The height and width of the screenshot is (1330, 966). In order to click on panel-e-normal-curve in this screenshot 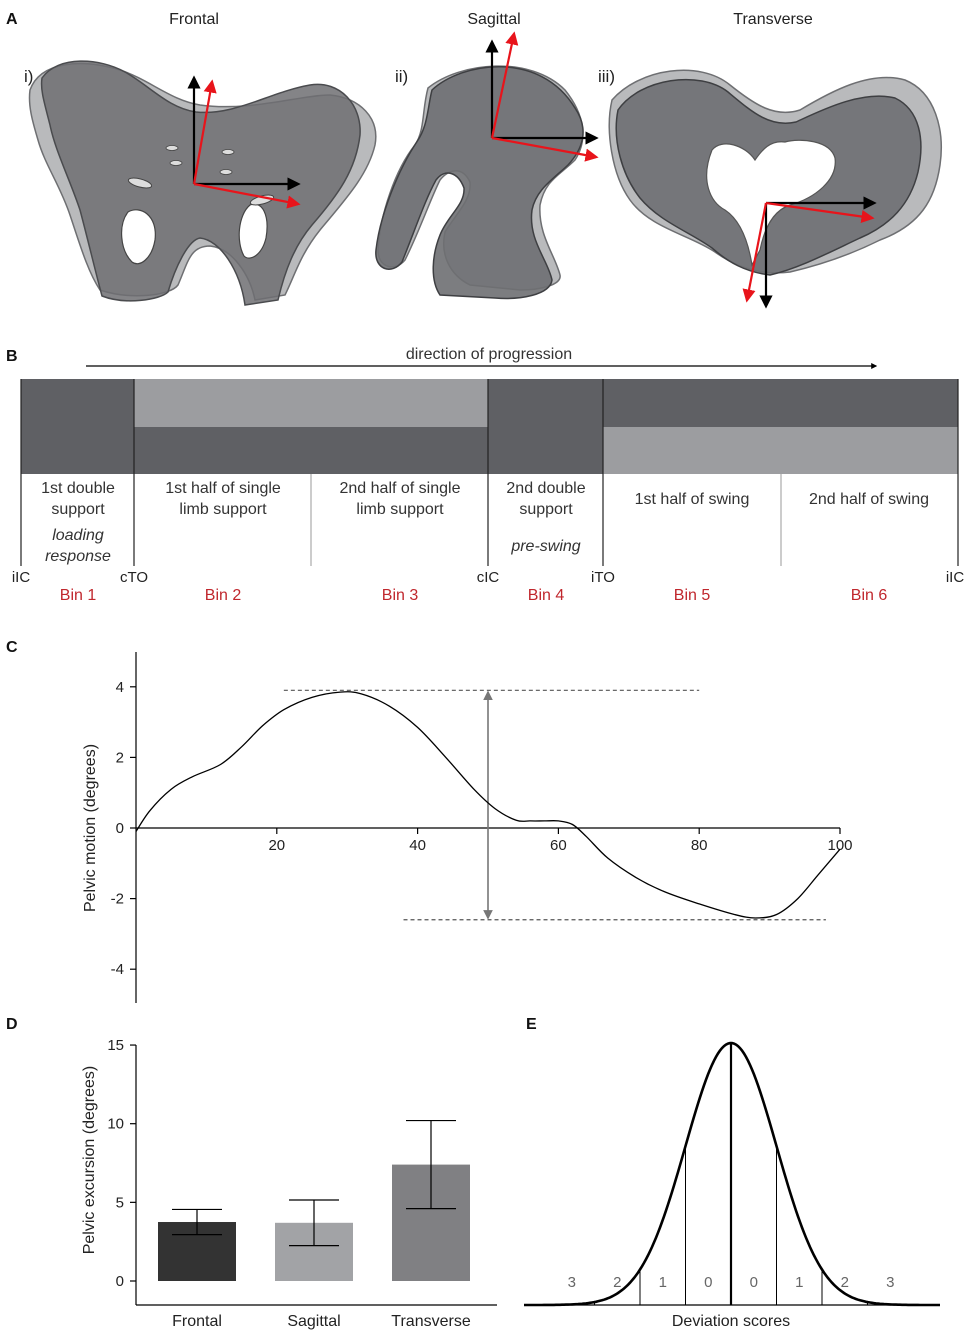, I will do `click(732, 1174)`.